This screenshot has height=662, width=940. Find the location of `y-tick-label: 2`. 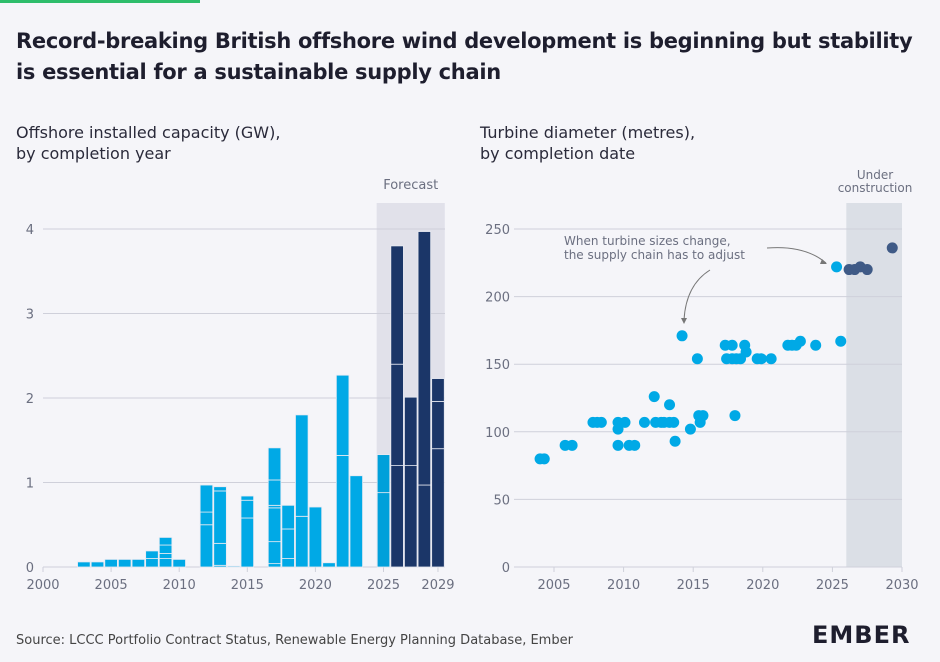

y-tick-label: 2 is located at coordinates (30, 399).